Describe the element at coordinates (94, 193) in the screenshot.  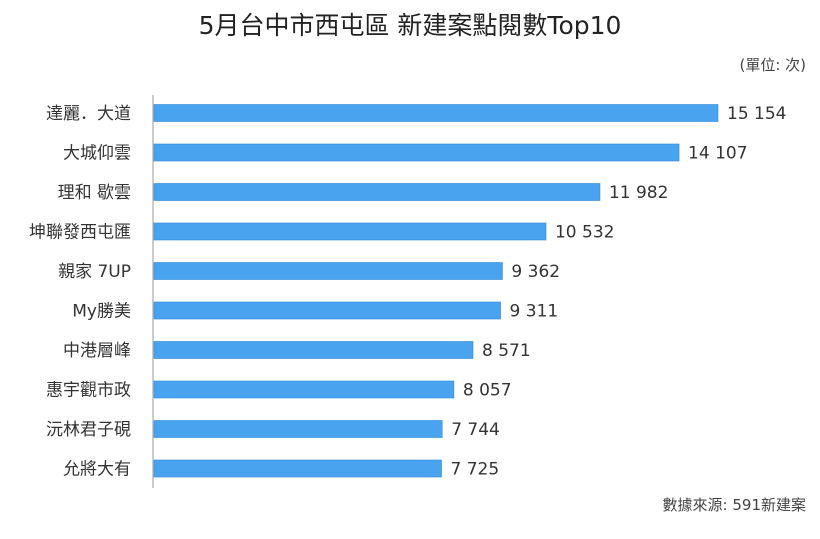
I see `category-label: 理和 歇雲` at that location.